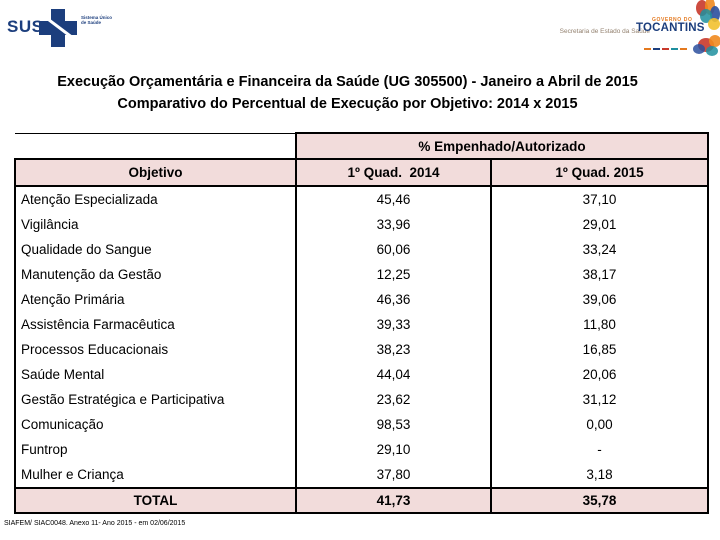 The width and height of the screenshot is (720, 540). What do you see at coordinates (599, 172) in the screenshot?
I see `column-header-q2015: 1º Quad. 2015` at bounding box center [599, 172].